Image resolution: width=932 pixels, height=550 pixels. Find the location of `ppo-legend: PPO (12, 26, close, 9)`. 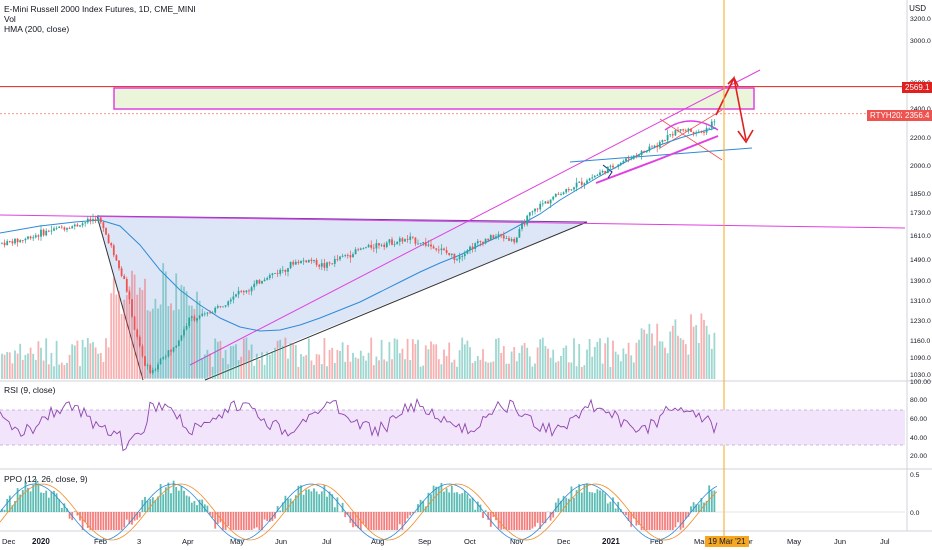

ppo-legend: PPO (12, 26, close, 9) is located at coordinates (46, 479).